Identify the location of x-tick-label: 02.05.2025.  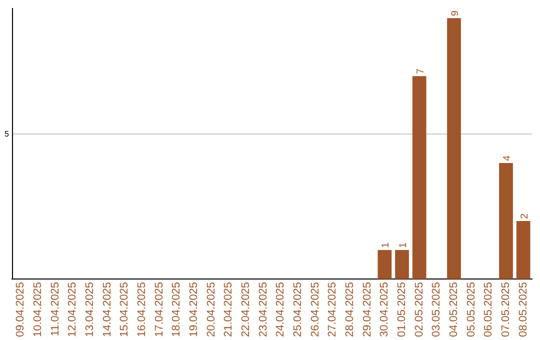
(419, 310).